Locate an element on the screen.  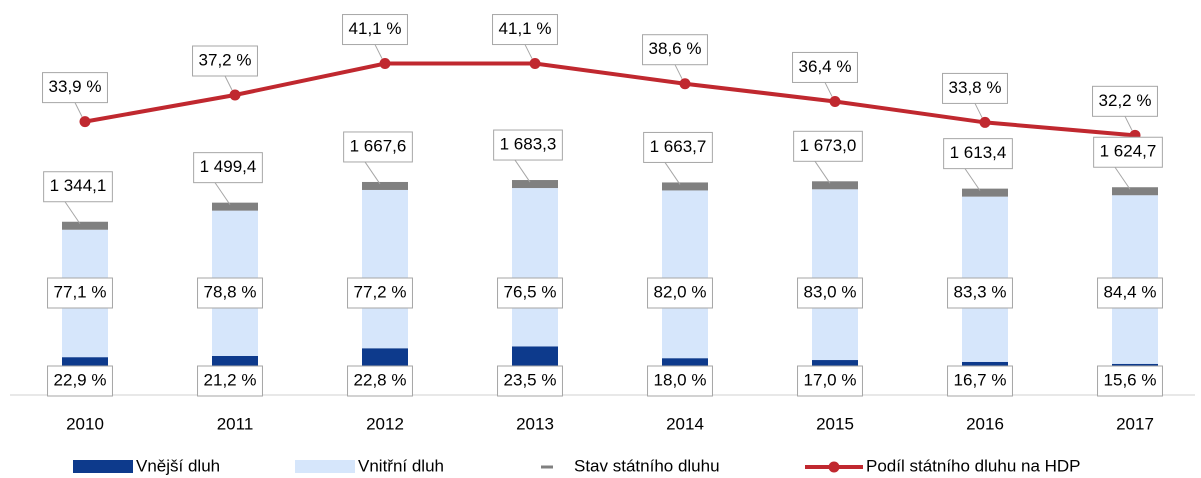
data-label-text: 77,2 % is located at coordinates (380, 291).